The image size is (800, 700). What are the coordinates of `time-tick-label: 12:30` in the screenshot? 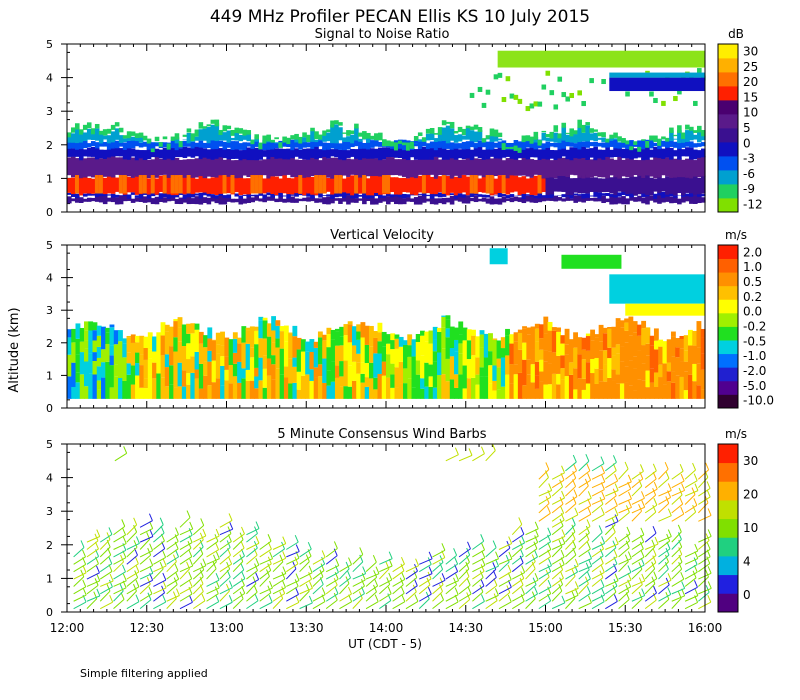 It's located at (146, 628).